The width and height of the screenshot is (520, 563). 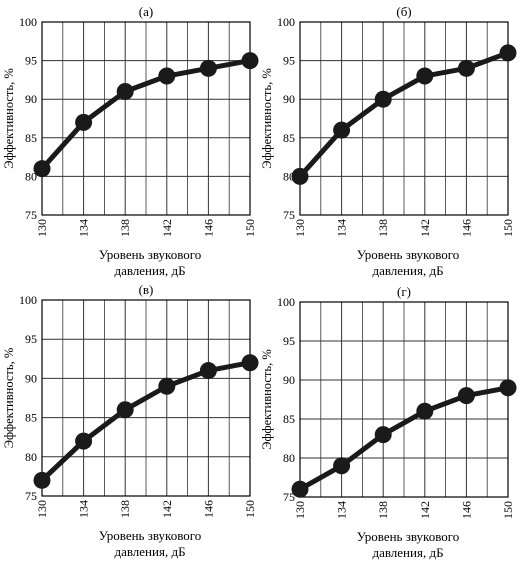 What do you see at coordinates (404, 291) in the screenshot?
I see `chart-title: (г)` at bounding box center [404, 291].